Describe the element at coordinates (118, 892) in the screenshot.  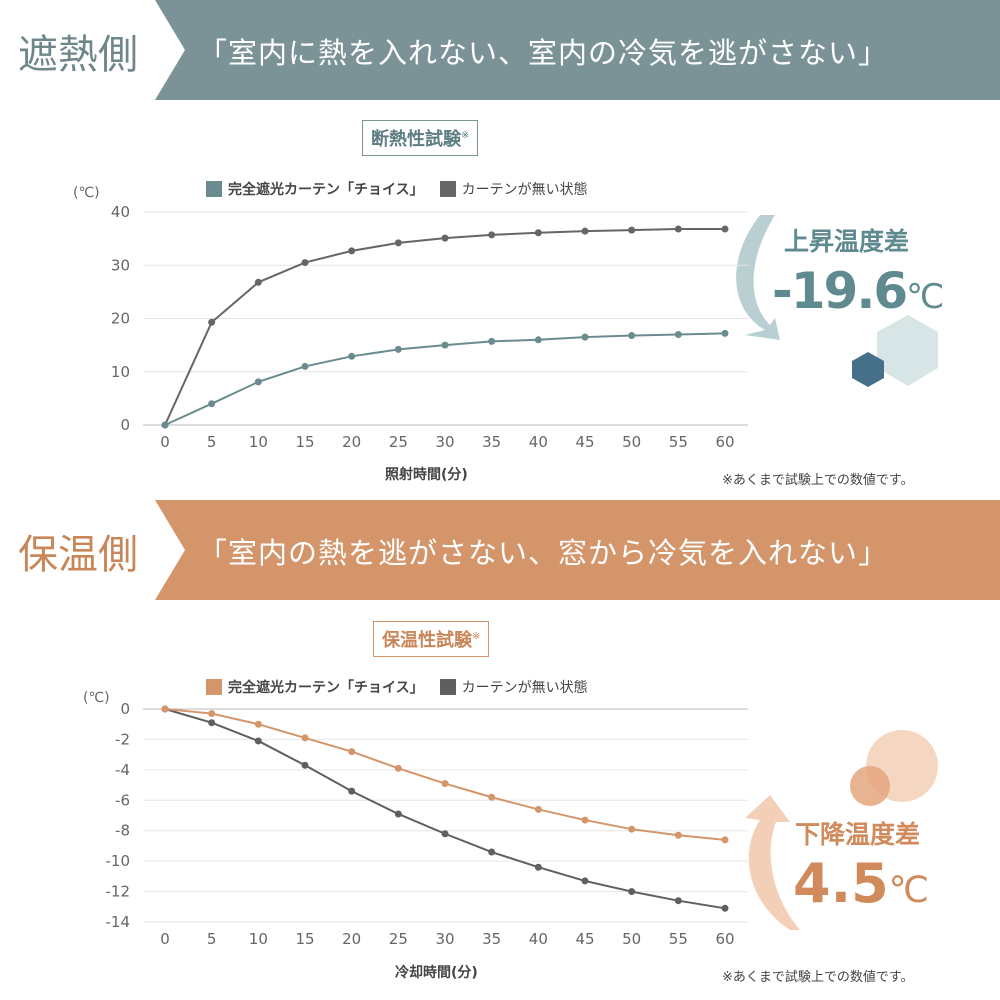
I see `y-tick-label: -12` at that location.